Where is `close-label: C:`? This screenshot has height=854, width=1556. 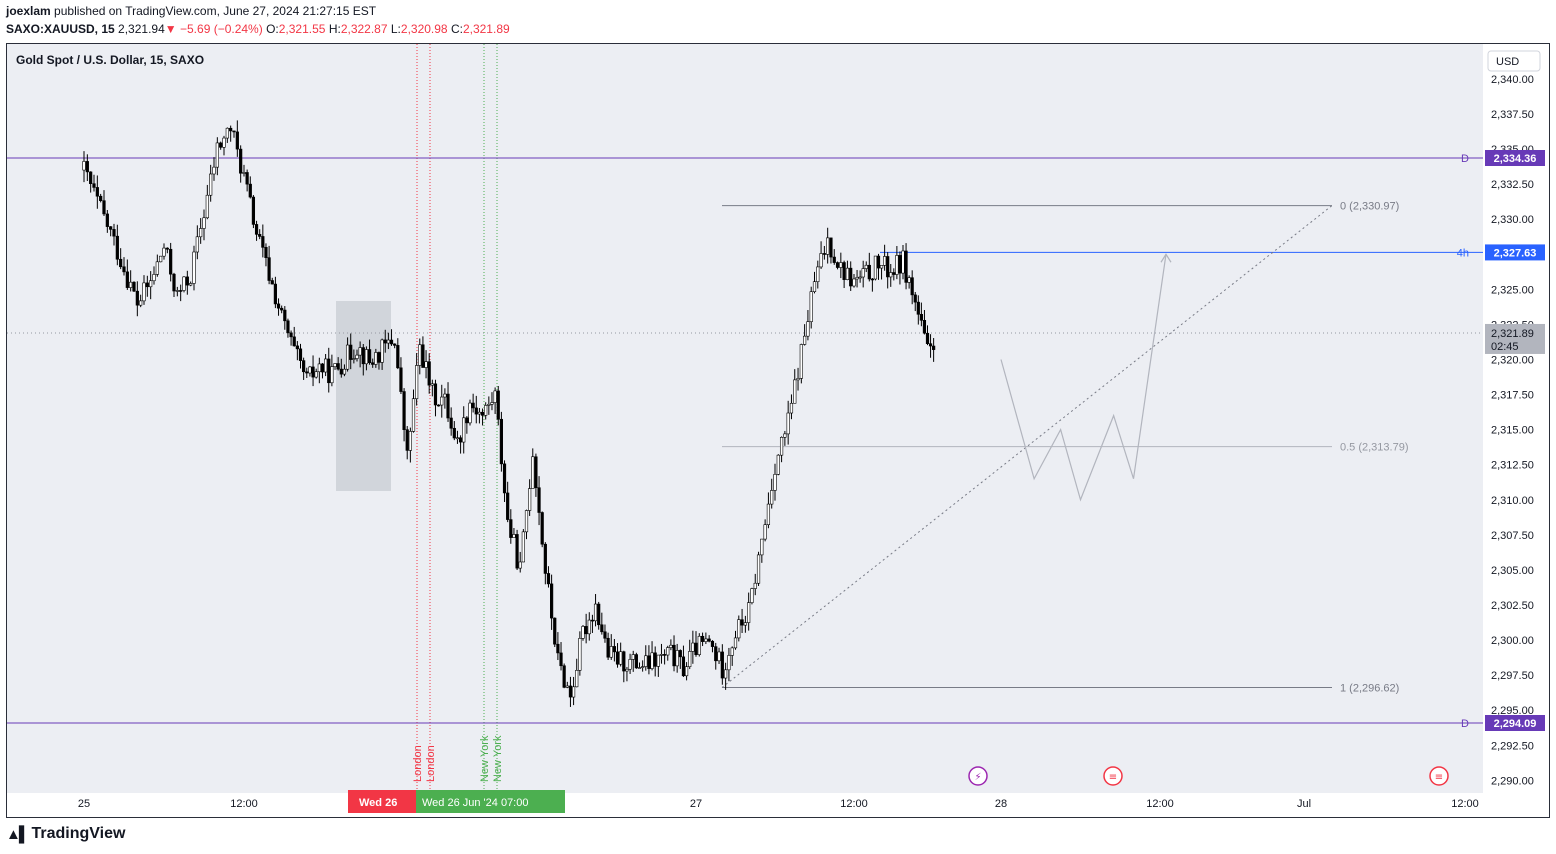
close-label: C: is located at coordinates (456, 29).